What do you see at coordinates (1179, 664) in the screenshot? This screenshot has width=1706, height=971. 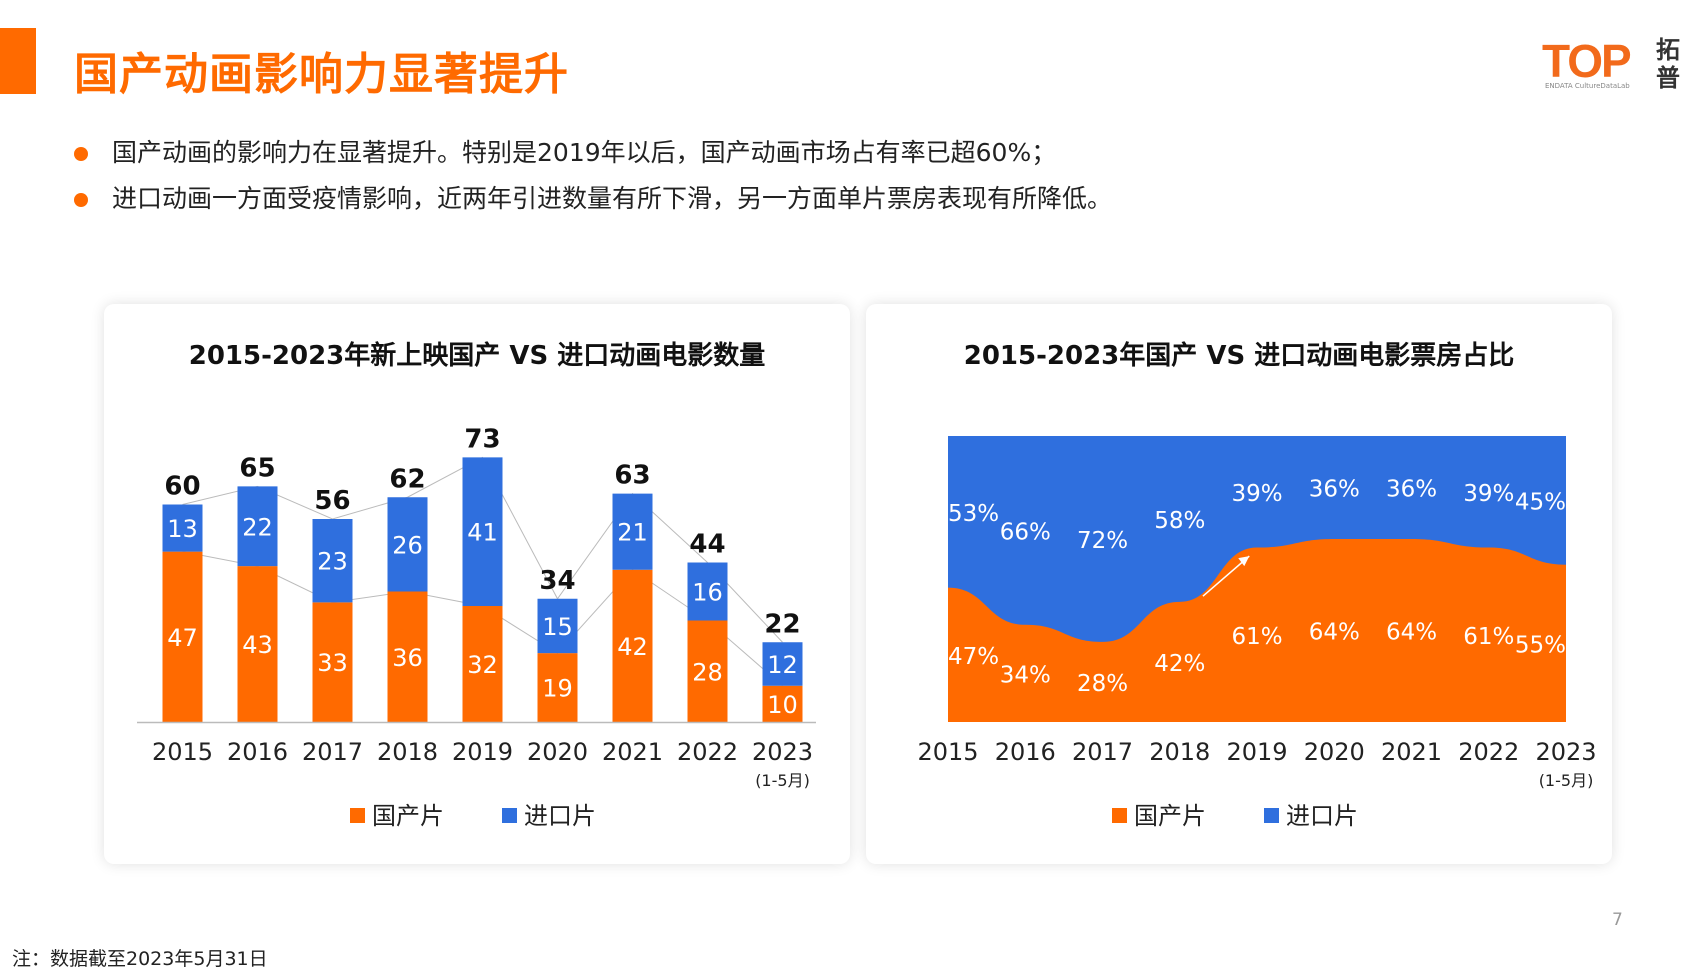 I see `data-label-domestic: 42%` at bounding box center [1179, 664].